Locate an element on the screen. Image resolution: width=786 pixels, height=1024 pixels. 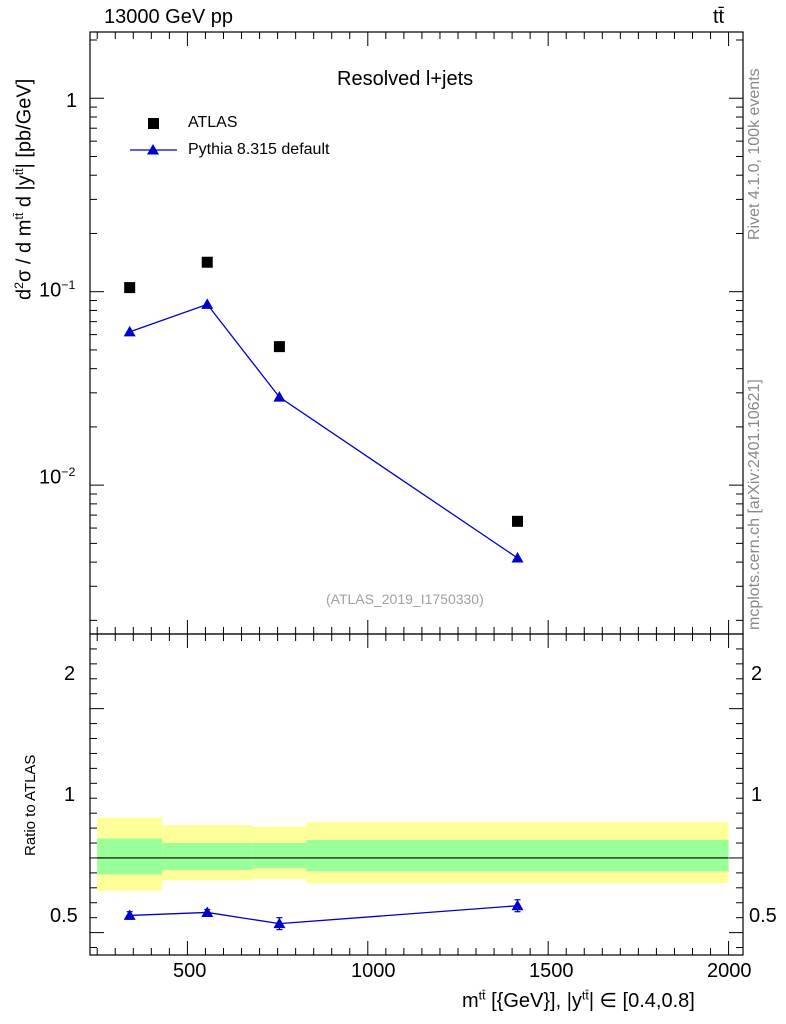
ratio-y-tick-2-right: 2 is located at coordinates (757, 674).